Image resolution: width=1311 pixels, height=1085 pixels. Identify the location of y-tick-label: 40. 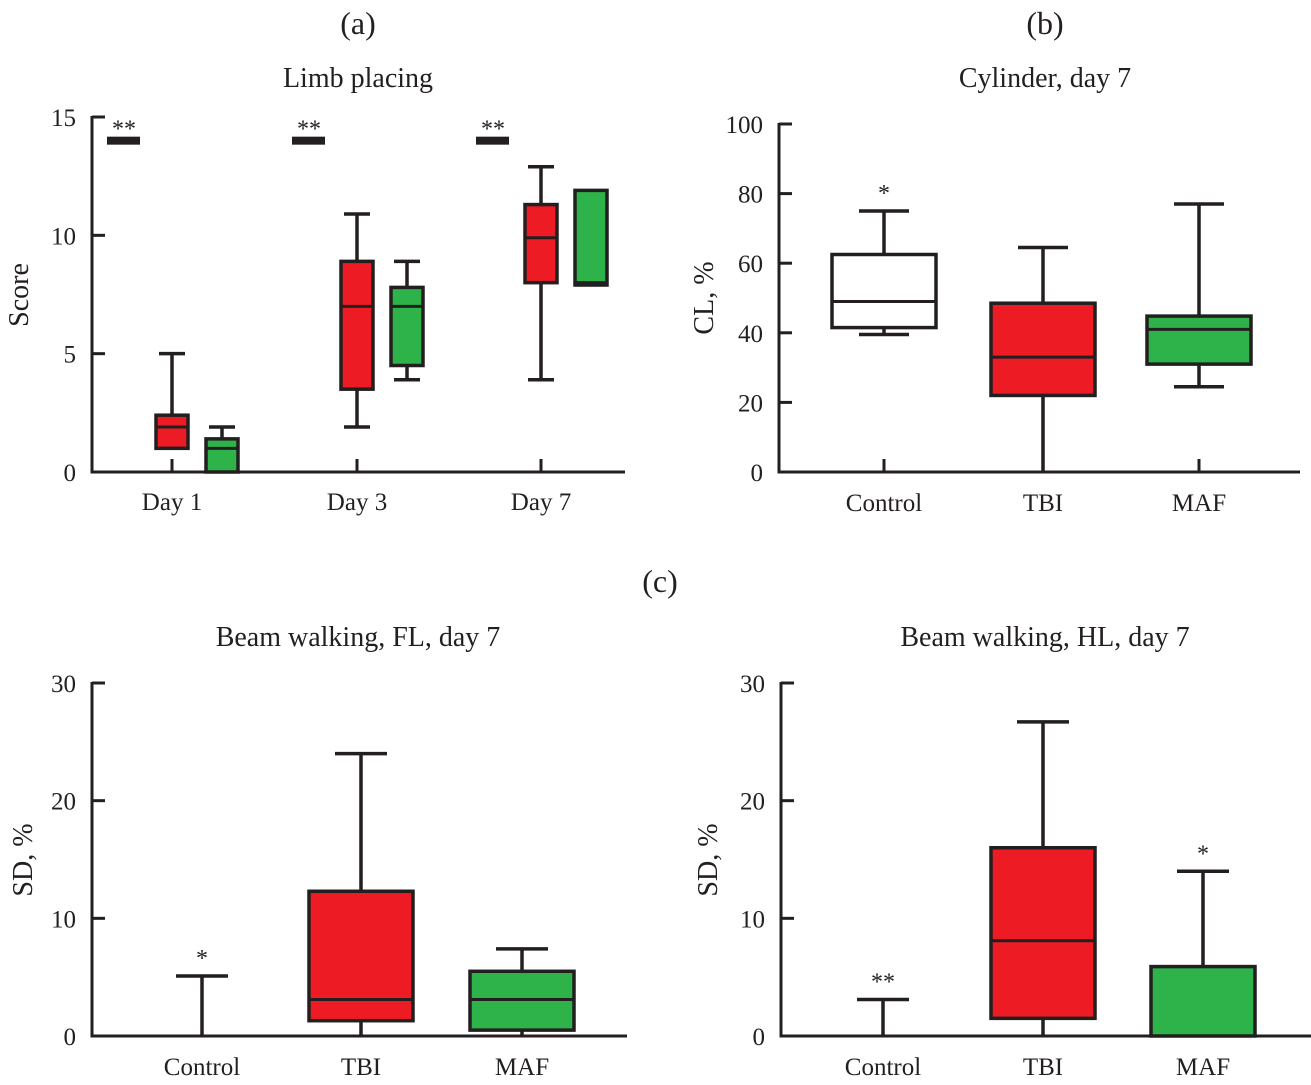
(750, 334).